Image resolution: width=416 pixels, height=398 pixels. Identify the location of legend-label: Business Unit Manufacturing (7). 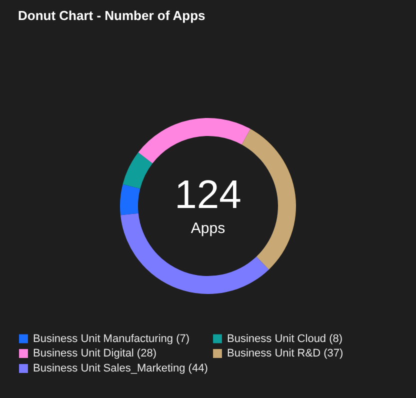
(111, 338).